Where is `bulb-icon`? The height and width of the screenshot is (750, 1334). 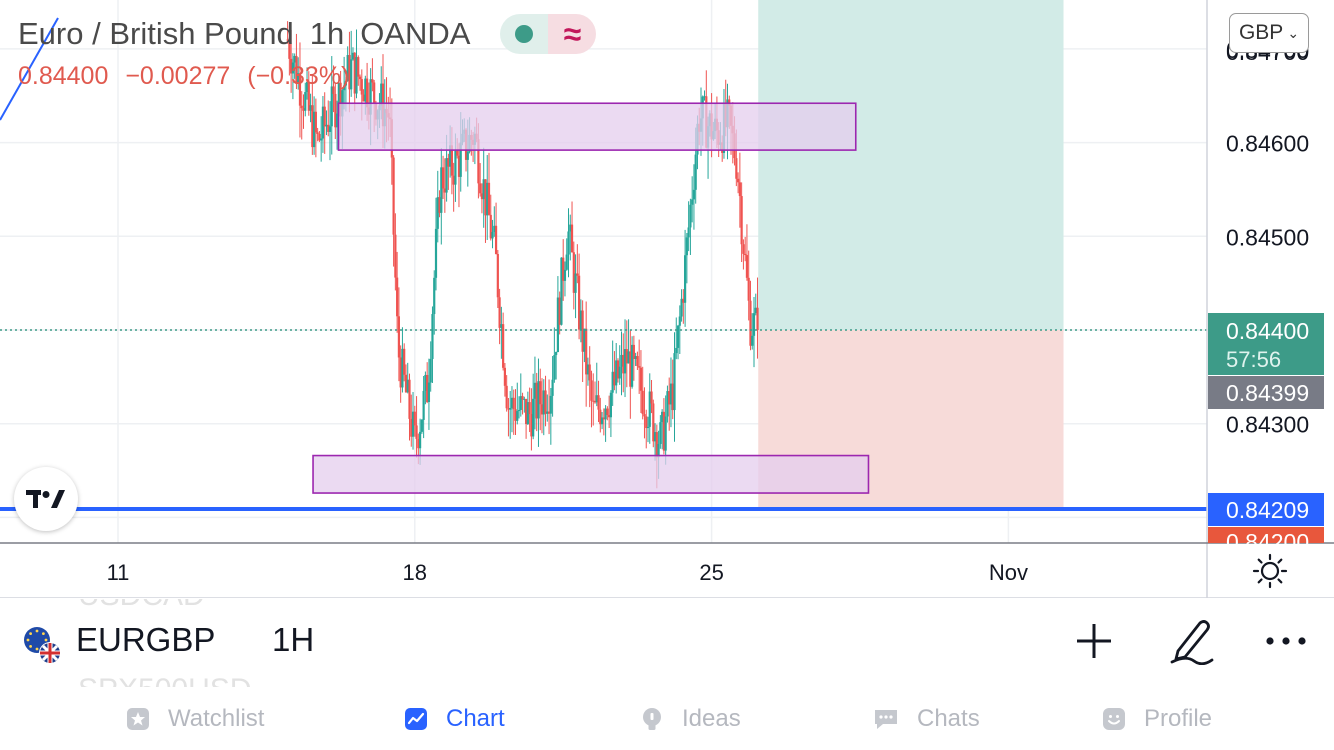
bulb-icon is located at coordinates (652, 719).